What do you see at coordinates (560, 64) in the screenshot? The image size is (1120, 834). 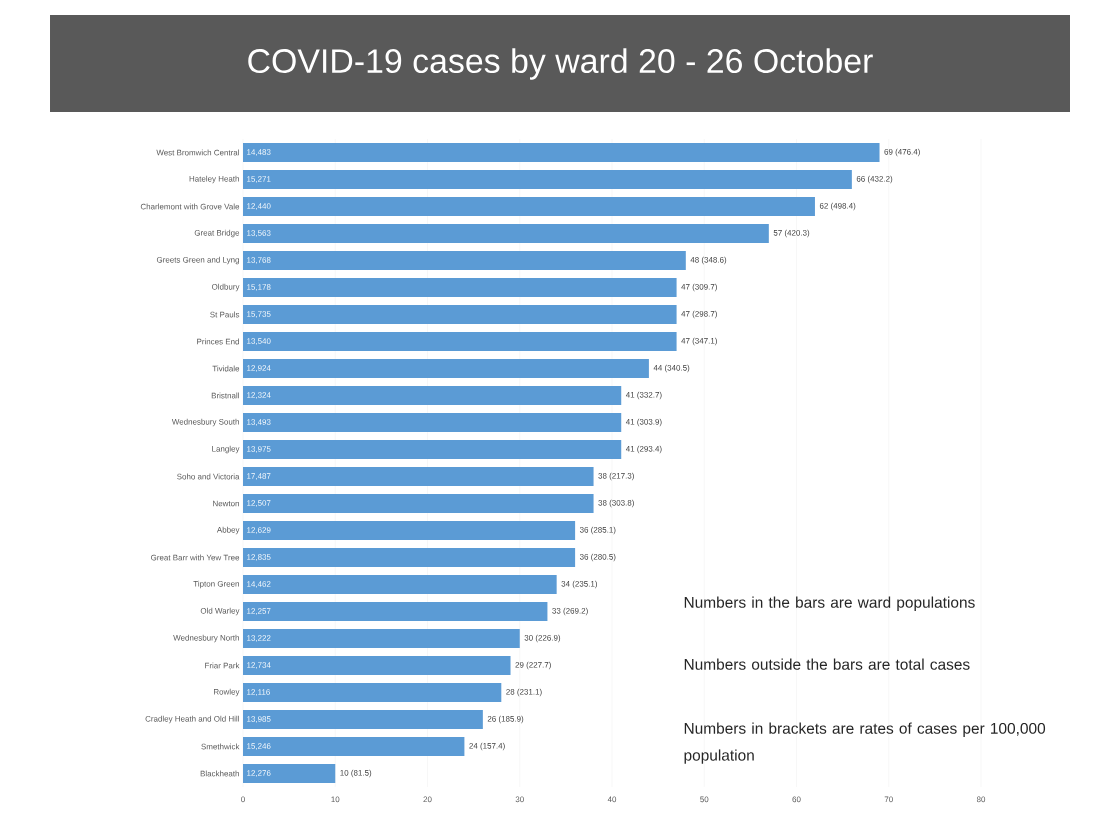 I see `chart-title: COVID-19 cases by ward 20 - 26 October` at bounding box center [560, 64].